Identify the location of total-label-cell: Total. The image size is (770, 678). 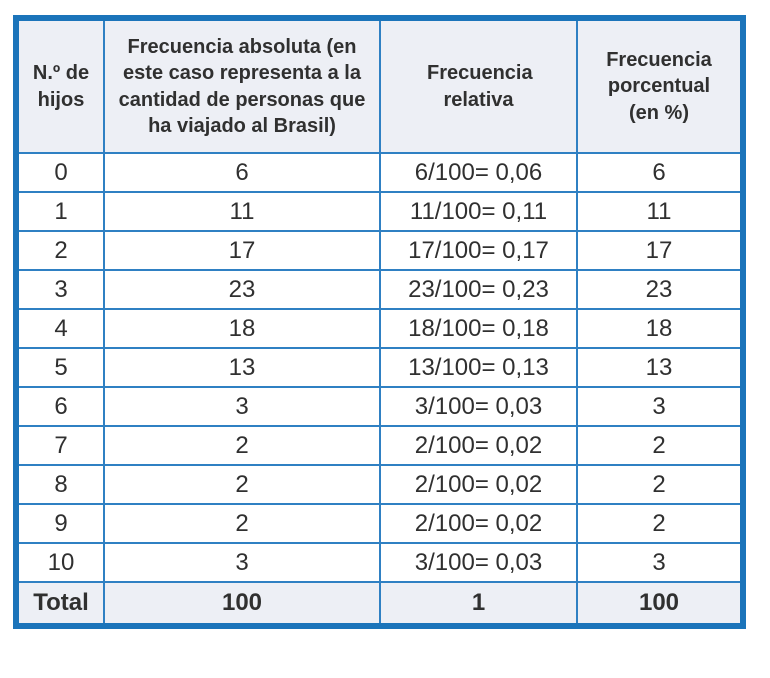
(60, 604).